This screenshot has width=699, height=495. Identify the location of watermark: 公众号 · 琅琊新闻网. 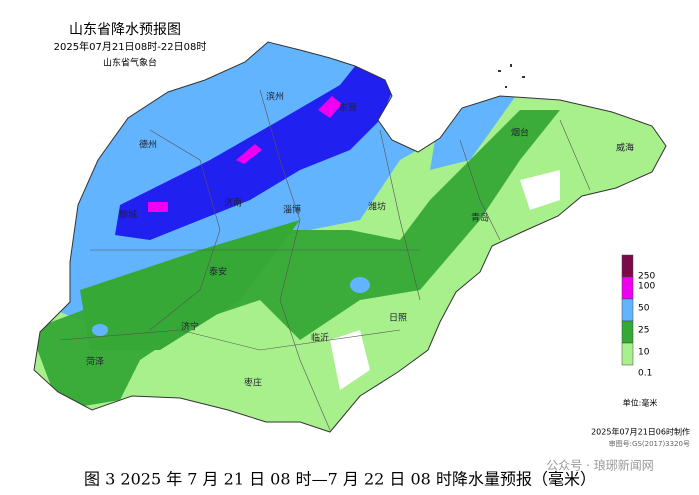
(599, 465).